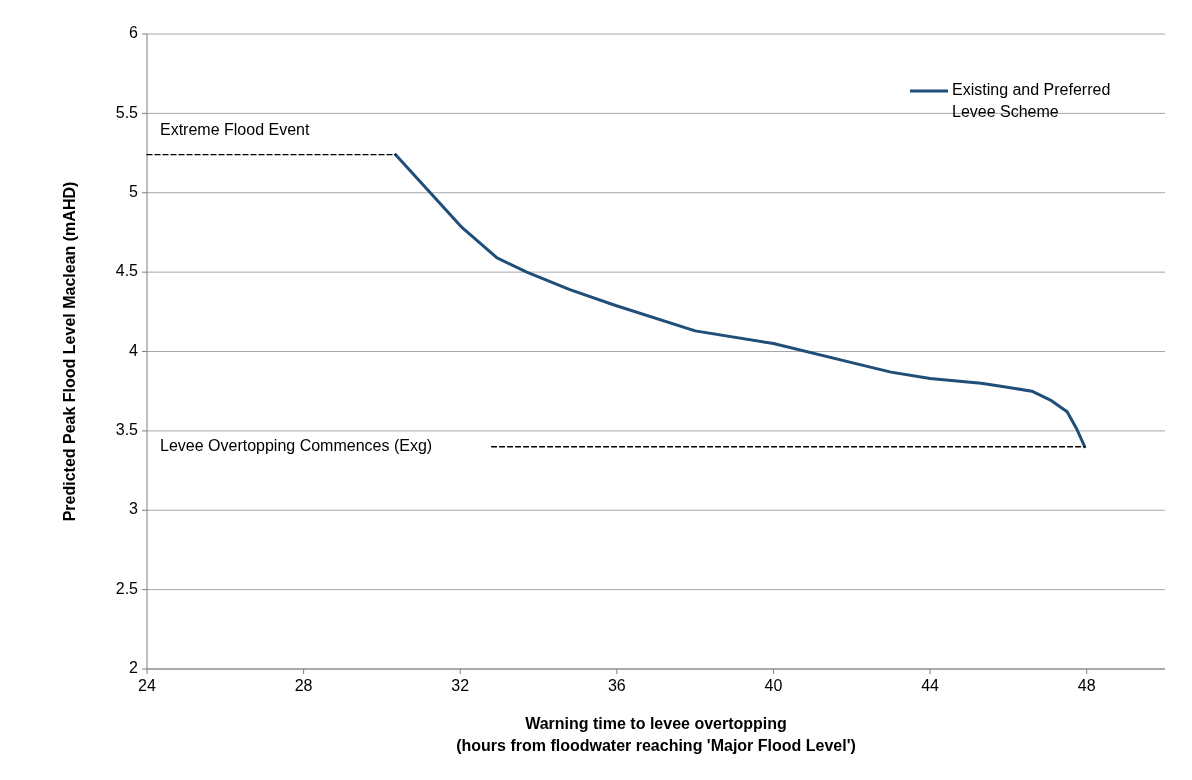 Image resolution: width=1192 pixels, height=780 pixels. What do you see at coordinates (127, 271) in the screenshot?
I see `y-tick-label: 4.5` at bounding box center [127, 271].